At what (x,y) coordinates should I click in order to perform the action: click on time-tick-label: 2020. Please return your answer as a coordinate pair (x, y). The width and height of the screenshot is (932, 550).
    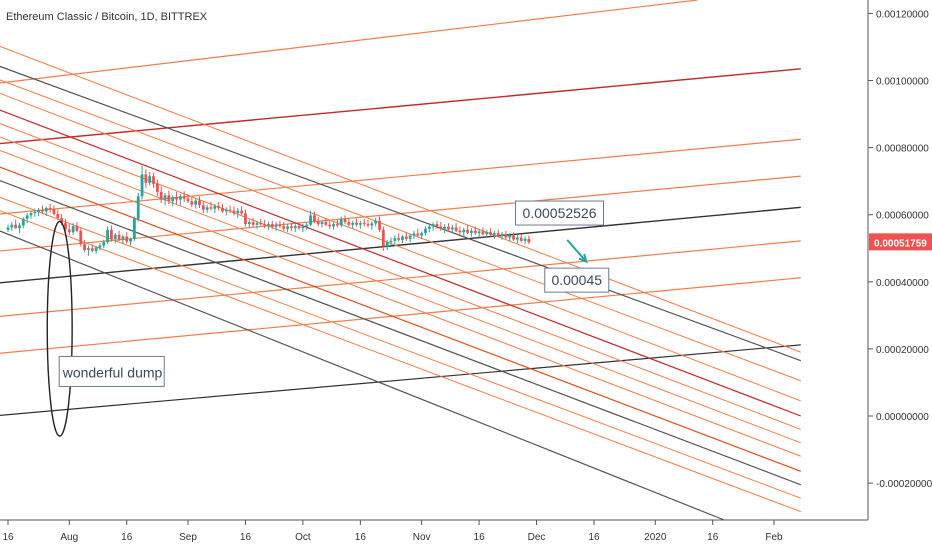
    Looking at the image, I should click on (655, 537).